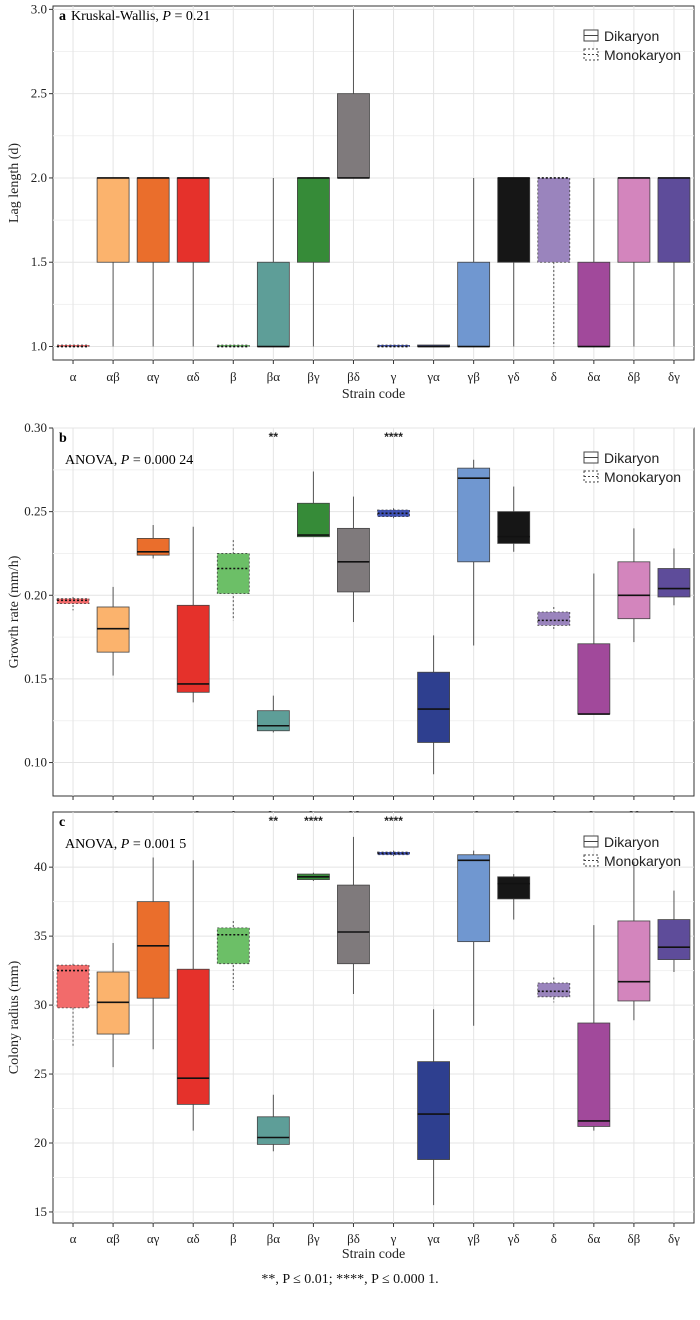  What do you see at coordinates (634, 376) in the screenshot?
I see `x-tick-label: δβ` at bounding box center [634, 376].